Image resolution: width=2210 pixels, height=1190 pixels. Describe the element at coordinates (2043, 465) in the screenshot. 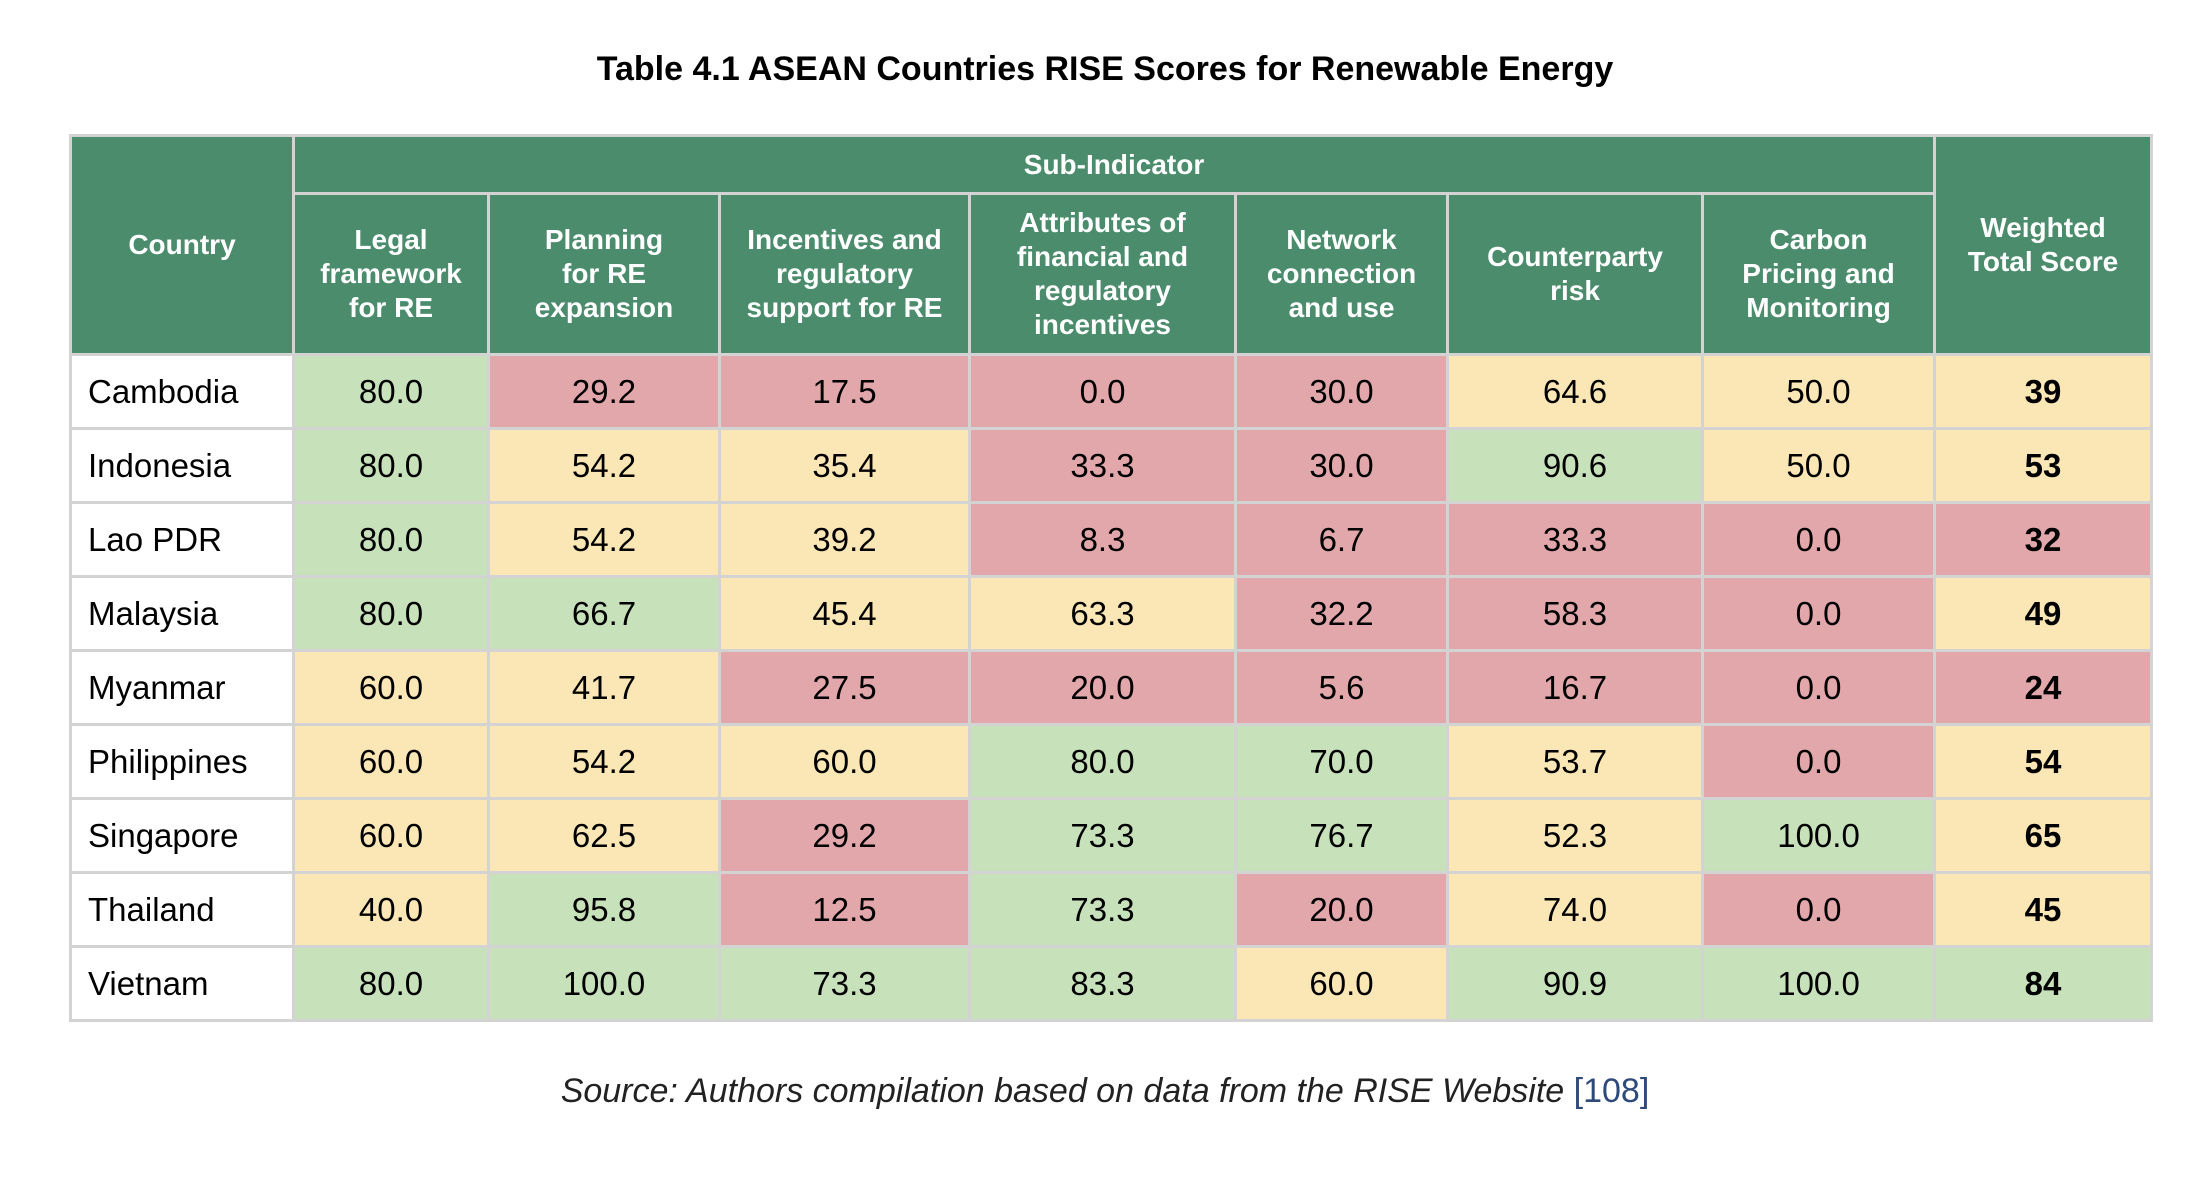

I see `weighted-total-cell: 53` at that location.